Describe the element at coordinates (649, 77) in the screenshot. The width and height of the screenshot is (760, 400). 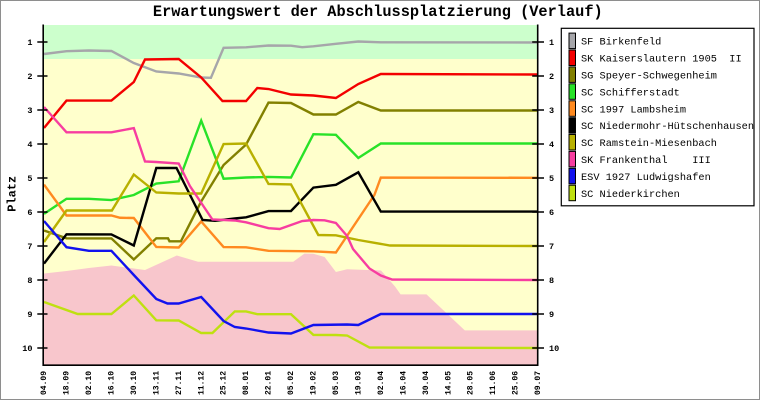
I see `svg-text: SG Speyer-Schwegenheim` at that location.